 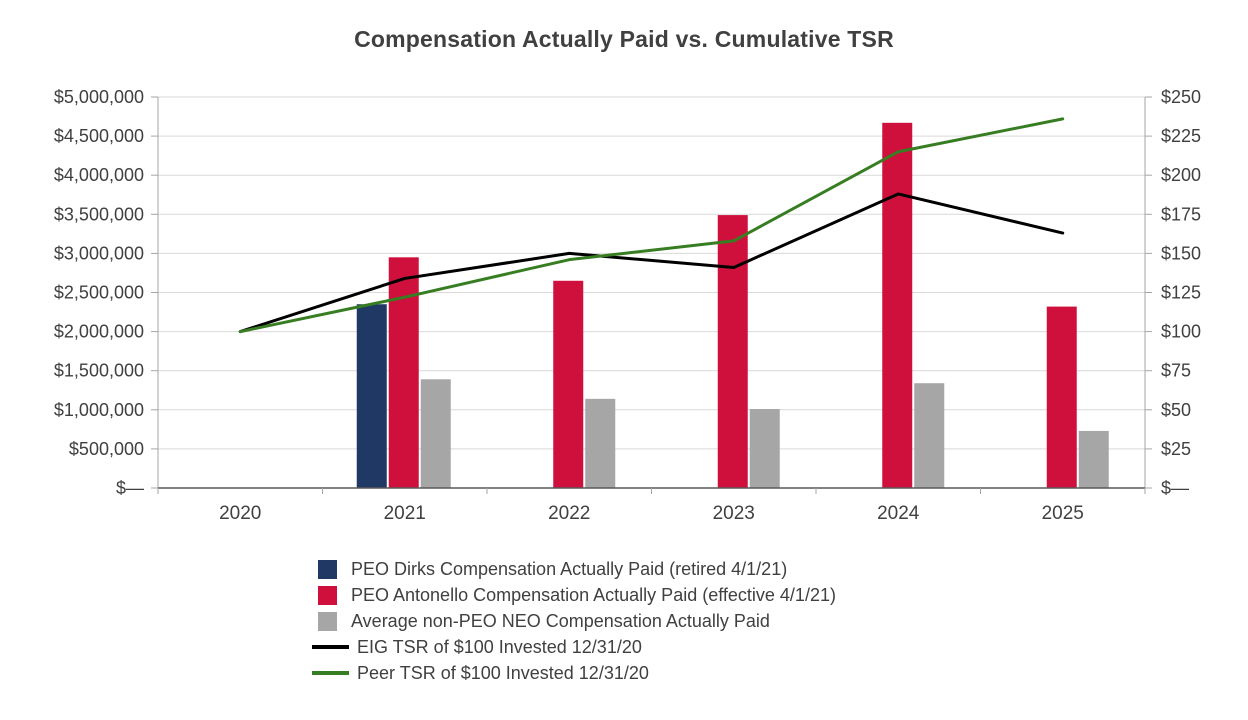 What do you see at coordinates (1176, 449) in the screenshot?
I see `right-axis-label: $25` at bounding box center [1176, 449].